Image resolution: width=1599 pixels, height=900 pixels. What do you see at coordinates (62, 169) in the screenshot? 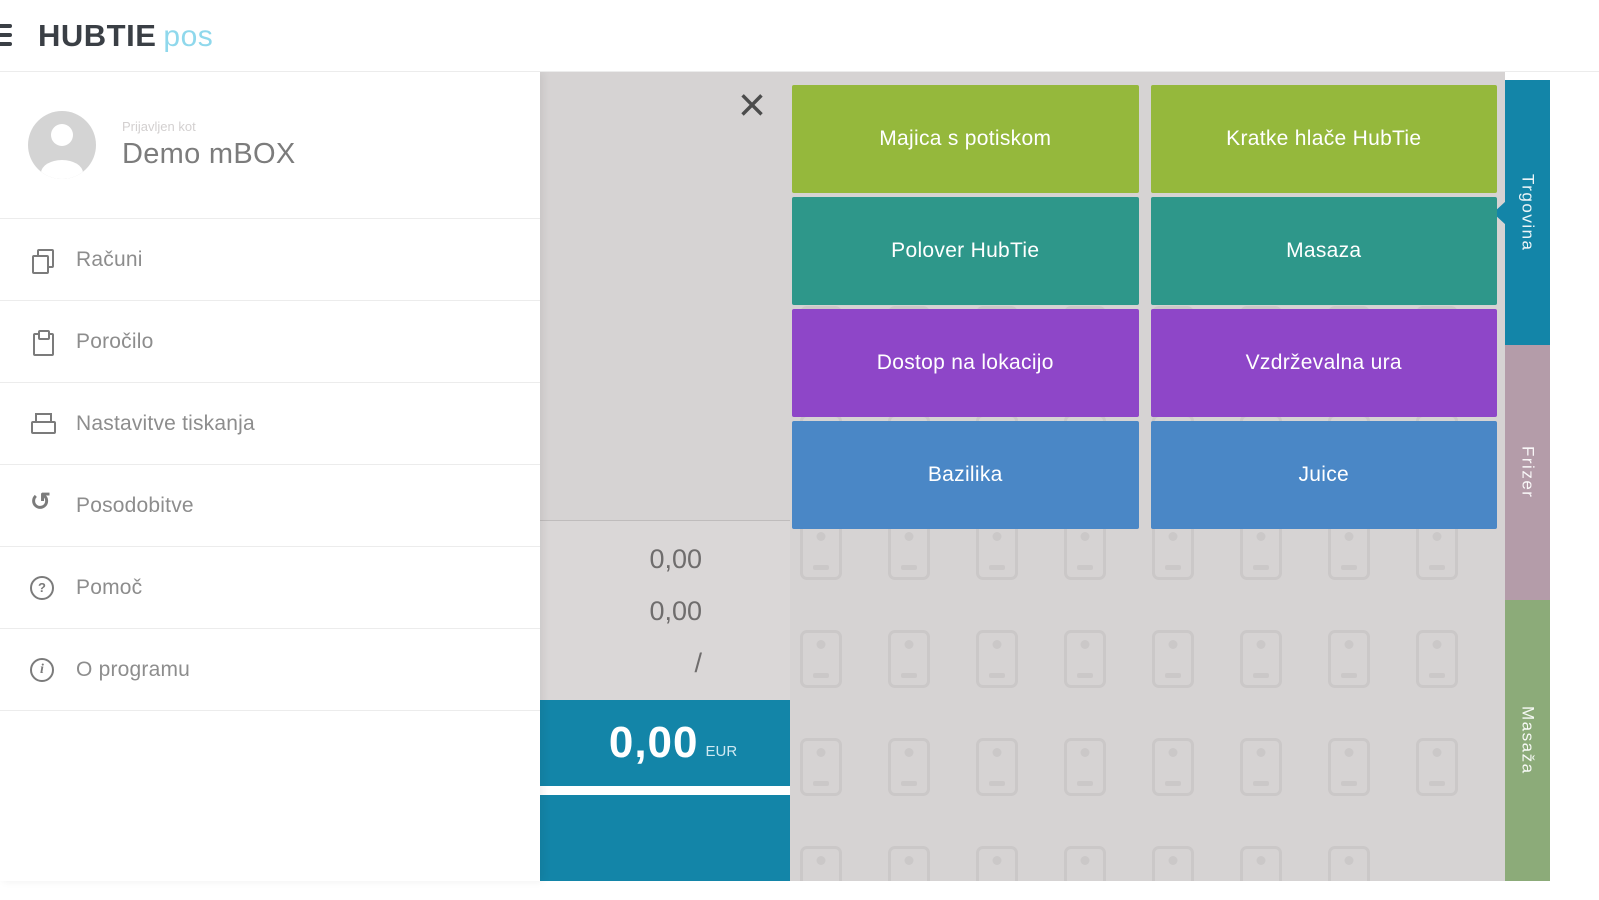
I see `avatar-shoulders` at bounding box center [62, 169].